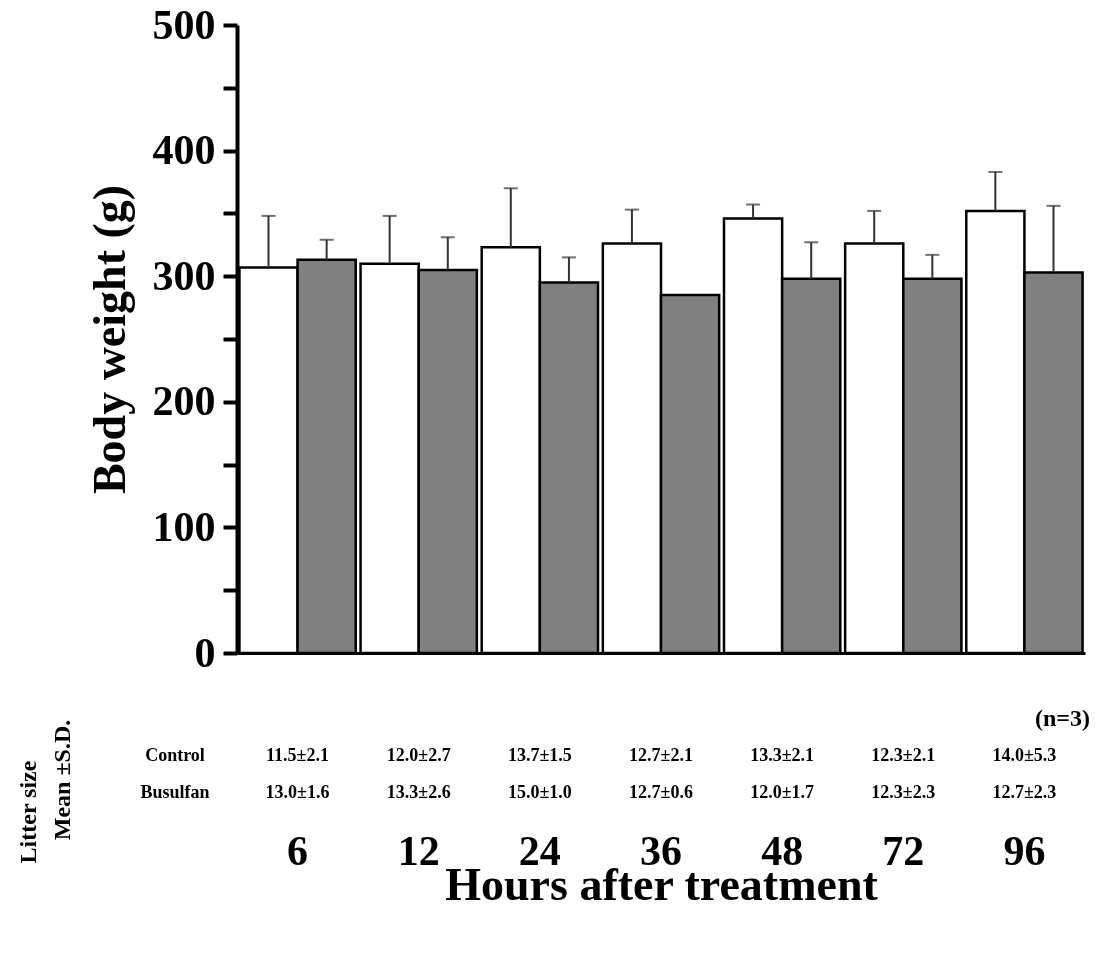  Describe the element at coordinates (184, 401) in the screenshot. I see `y-tick-label: 200` at that location.